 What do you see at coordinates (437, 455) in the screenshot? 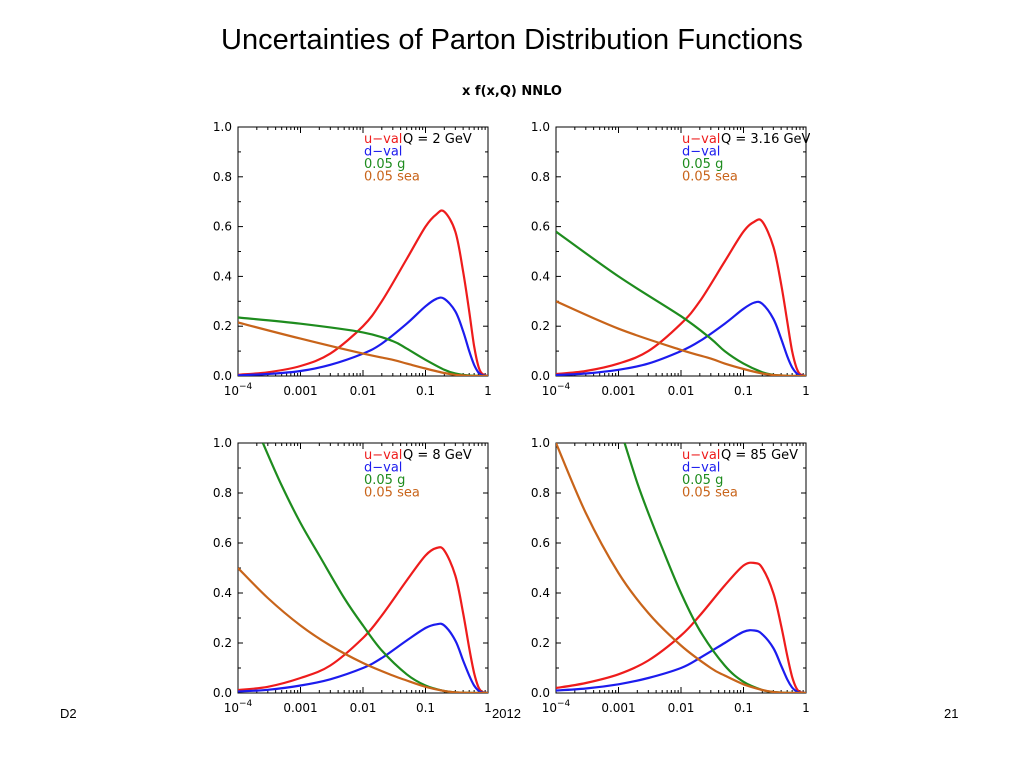
I see `q-annotation: Q = 8 GeV` at bounding box center [437, 455].